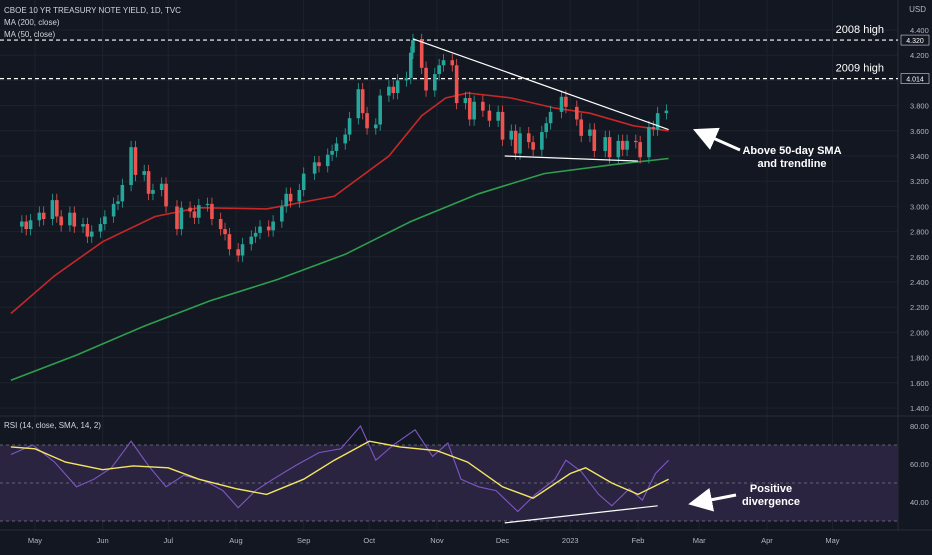 The image size is (932, 555). Describe the element at coordinates (919, 131) in the screenshot. I see `price-tick-label: 3.600` at that location.